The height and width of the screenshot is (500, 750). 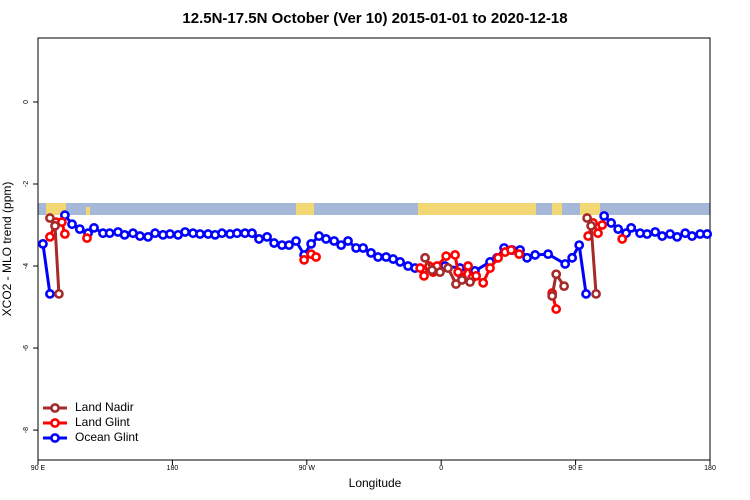 I want to click on legend-label: Land Glint, so click(x=102, y=422).